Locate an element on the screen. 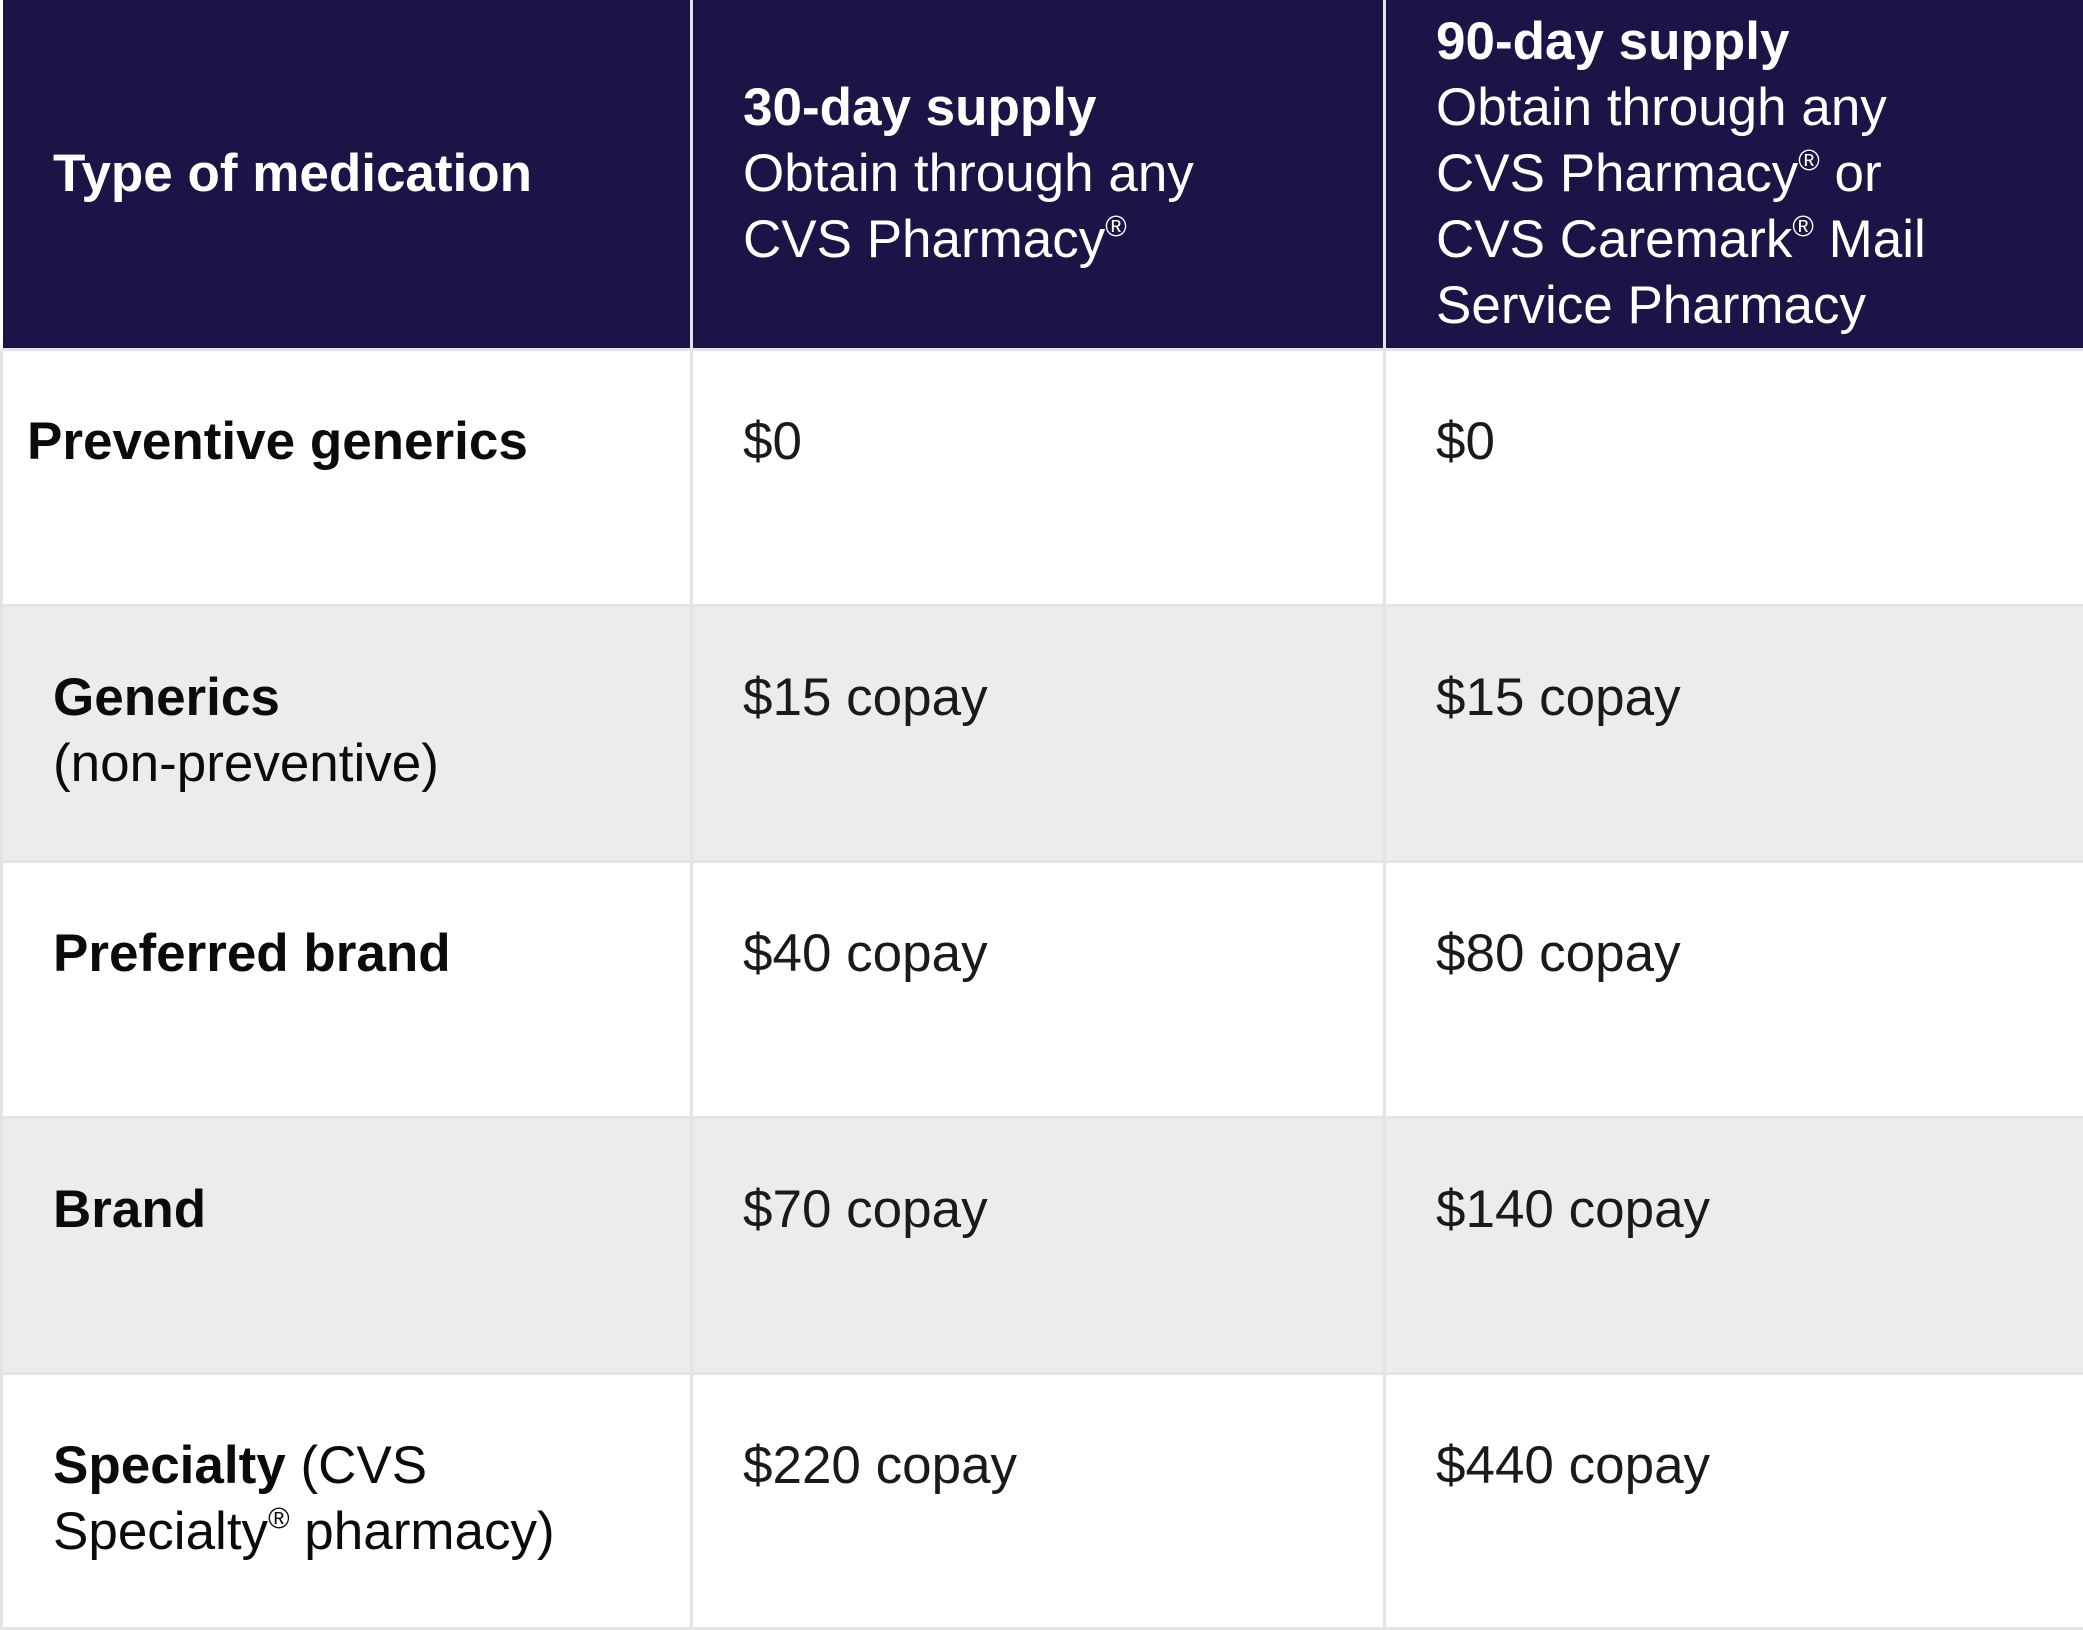 The height and width of the screenshot is (1630, 2083). header-90-line1: Obtain through any is located at coordinates (1661, 107).